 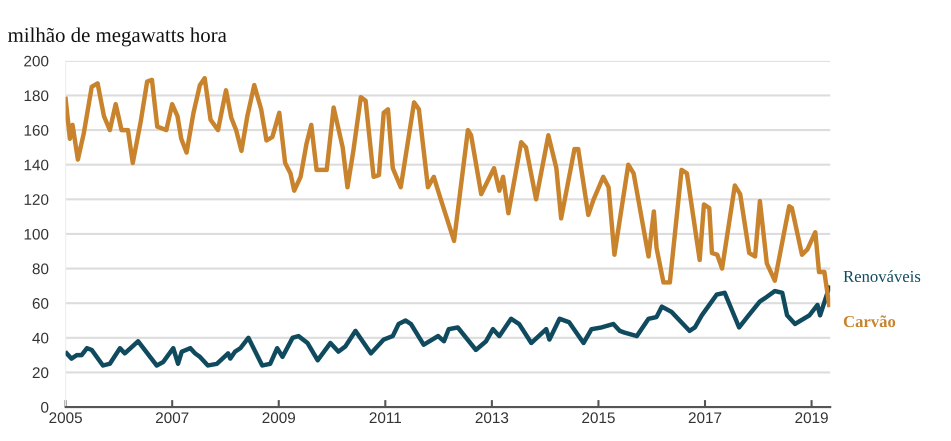 What do you see at coordinates (492, 418) in the screenshot?
I see `x-tick-label: 2013` at bounding box center [492, 418].